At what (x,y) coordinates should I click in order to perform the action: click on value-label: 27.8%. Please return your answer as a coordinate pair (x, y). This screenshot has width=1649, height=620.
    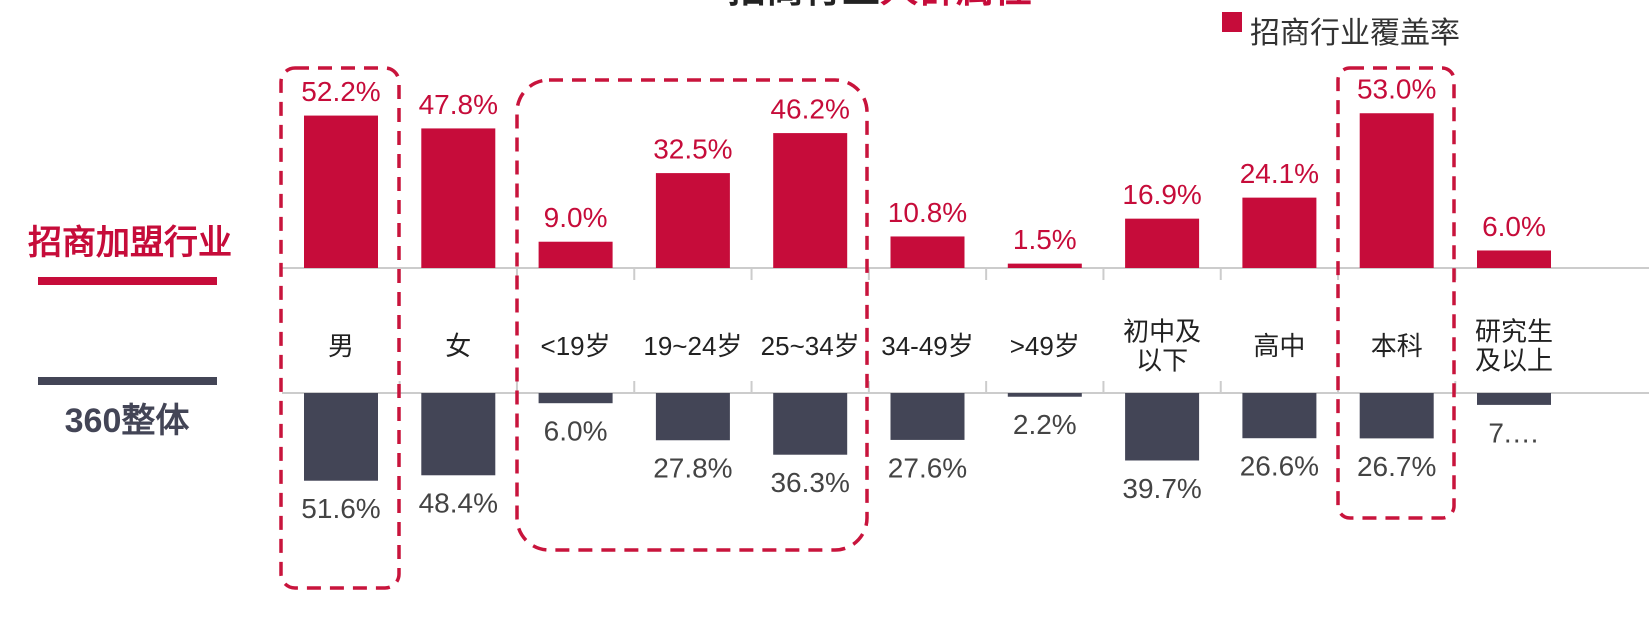
    Looking at the image, I should click on (692, 468).